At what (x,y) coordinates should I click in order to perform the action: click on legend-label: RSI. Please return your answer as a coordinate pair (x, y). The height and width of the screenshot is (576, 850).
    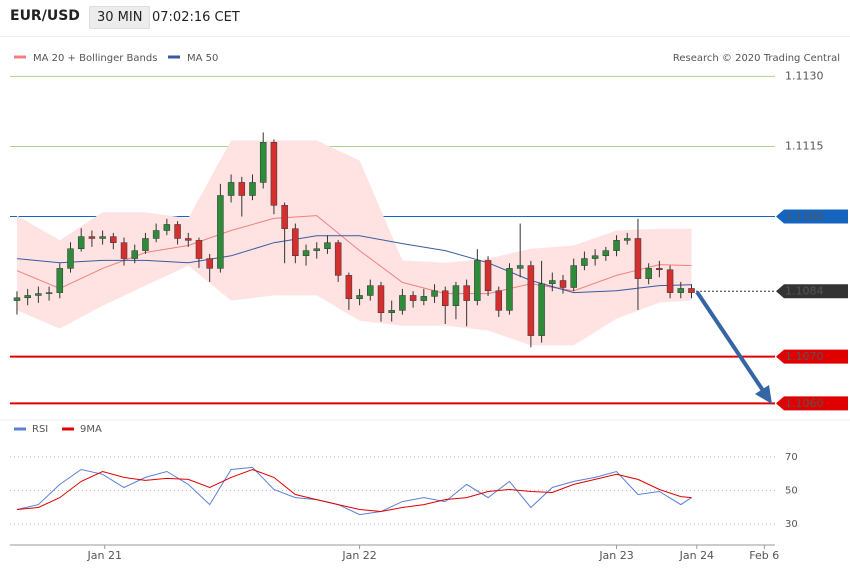
    Looking at the image, I should click on (40, 429).